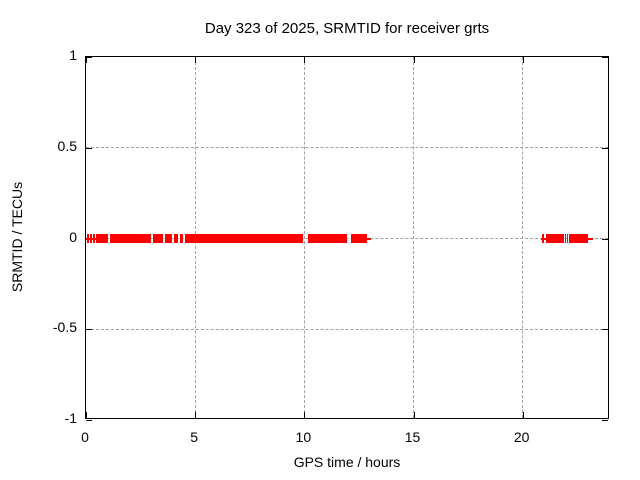 This screenshot has height=480, width=640. Describe the element at coordinates (347, 462) in the screenshot. I see `x-axis-label: GPS time / hours` at that location.